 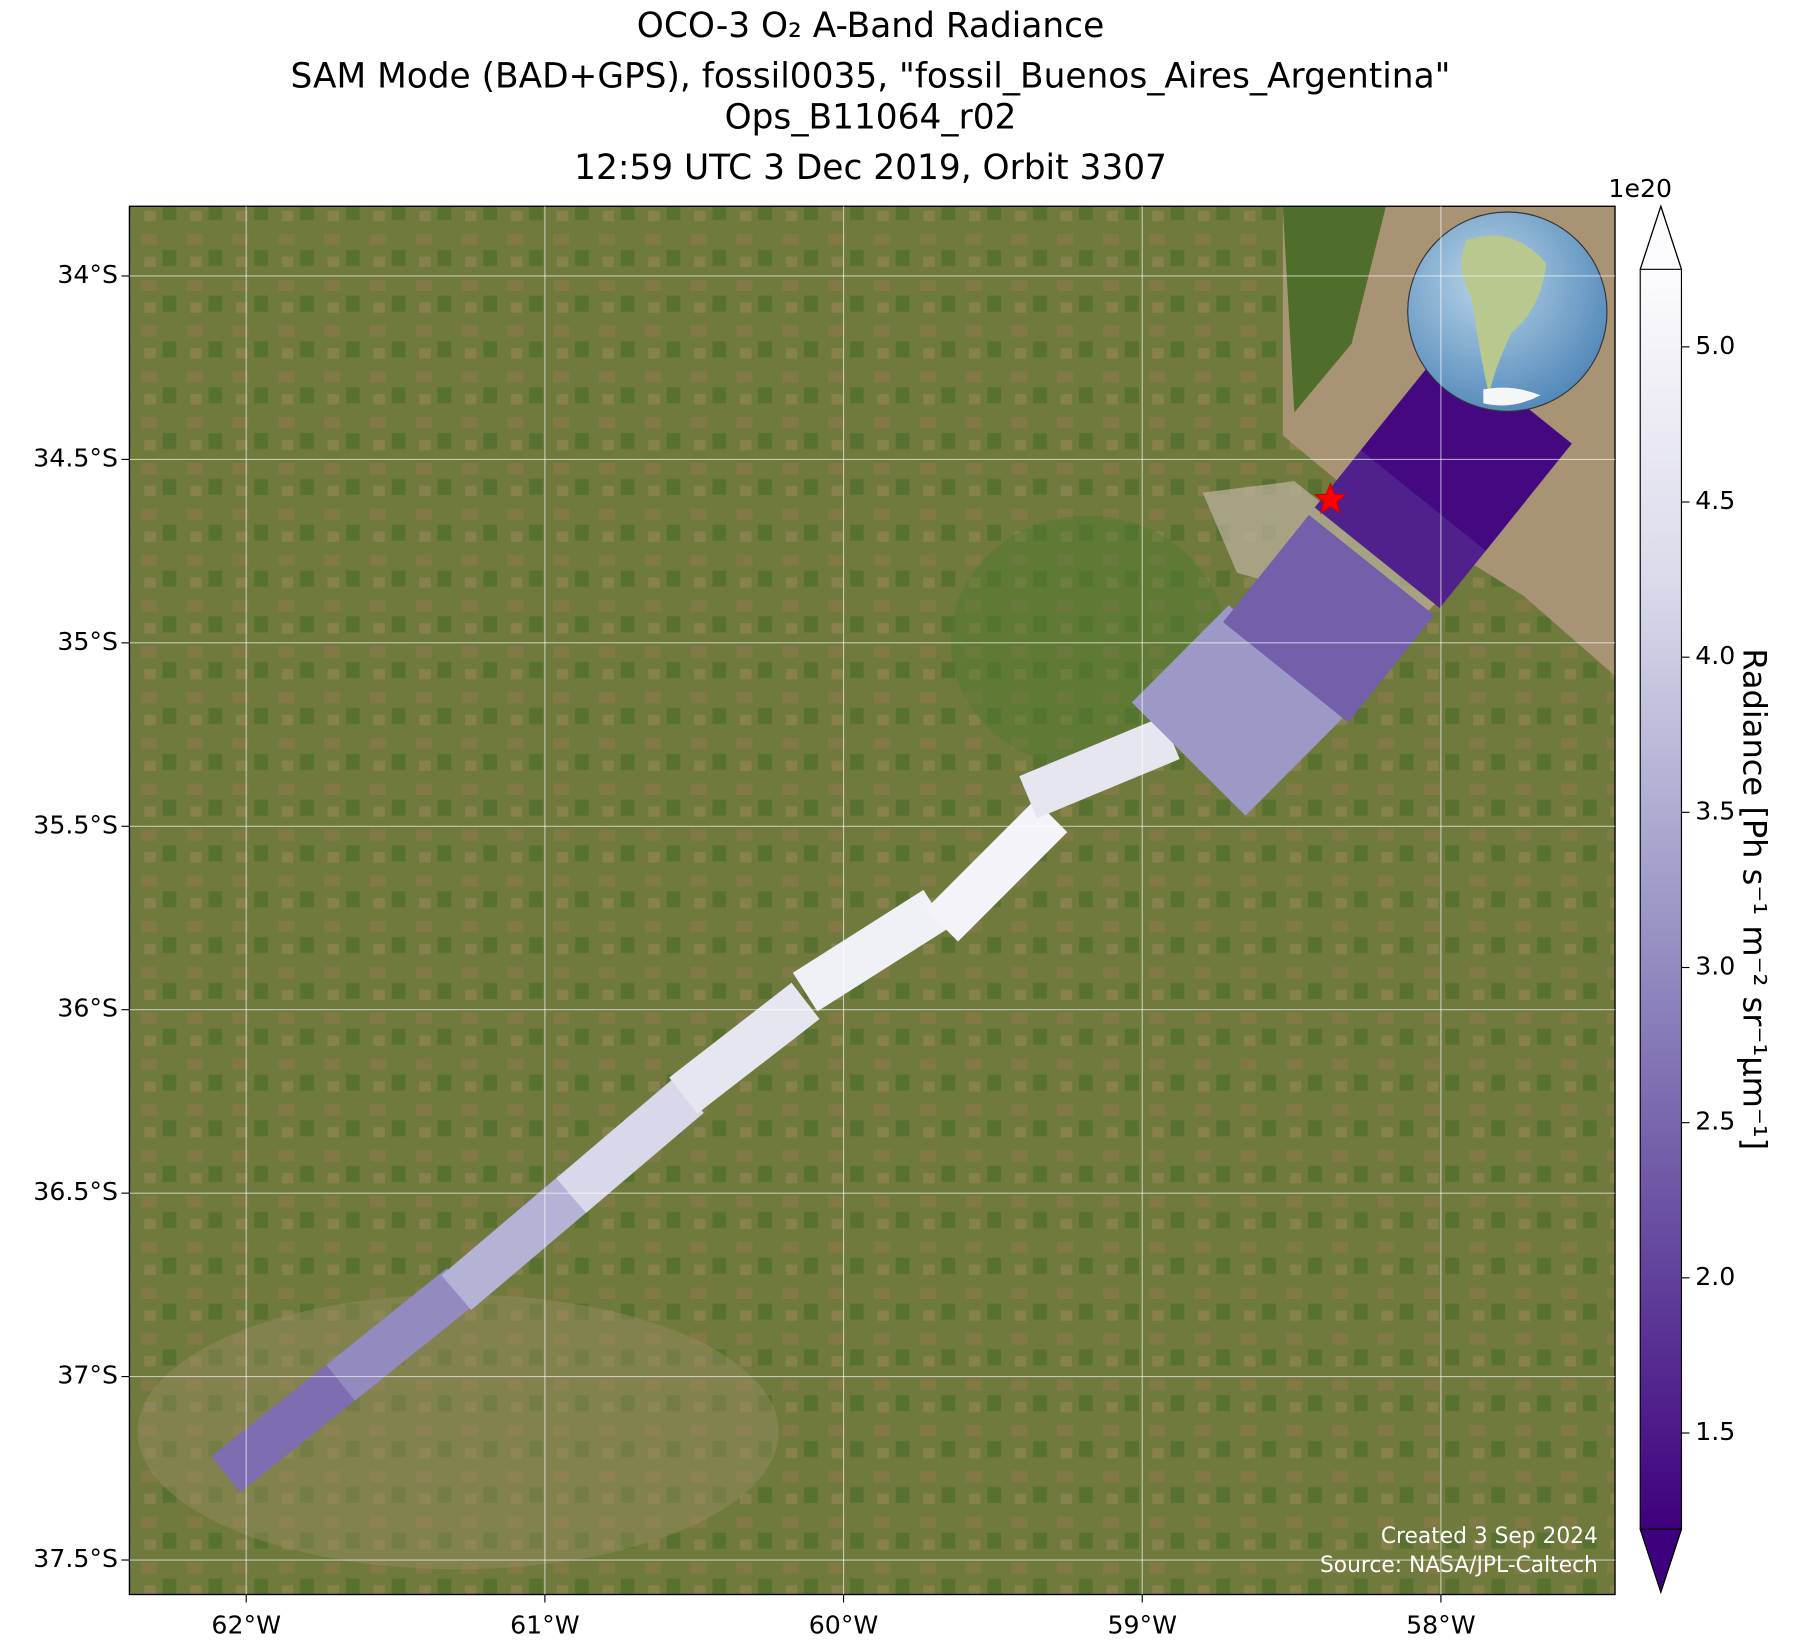 I want to click on y-tick-label: 37°S, so click(x=87, y=1375).